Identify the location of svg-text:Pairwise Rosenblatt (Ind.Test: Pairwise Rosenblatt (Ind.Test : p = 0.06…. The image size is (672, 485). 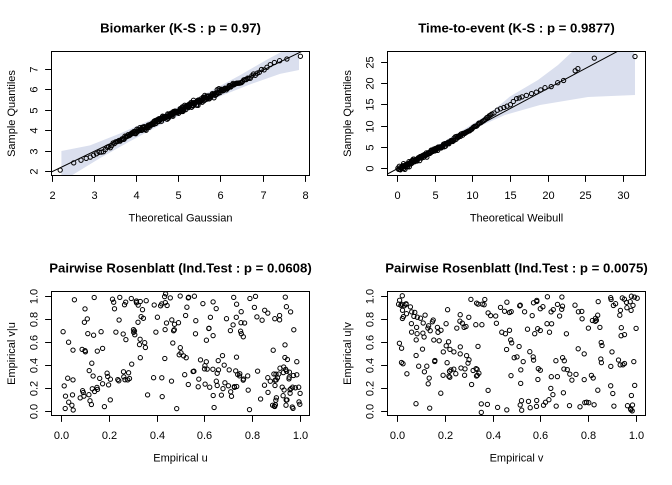
(180, 268).